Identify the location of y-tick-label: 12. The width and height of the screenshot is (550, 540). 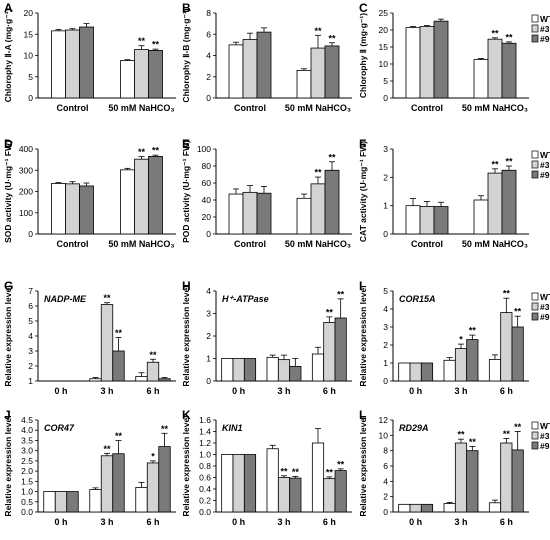
(384, 420).